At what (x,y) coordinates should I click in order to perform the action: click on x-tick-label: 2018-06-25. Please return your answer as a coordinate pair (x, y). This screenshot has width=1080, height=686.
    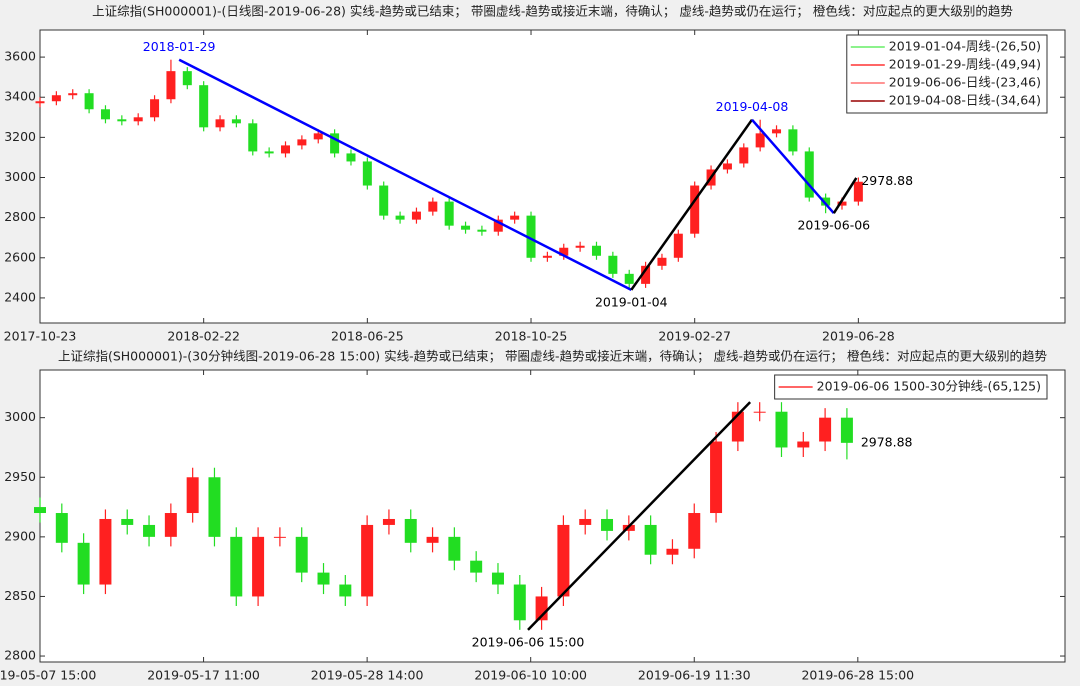
    Looking at the image, I should click on (367, 336).